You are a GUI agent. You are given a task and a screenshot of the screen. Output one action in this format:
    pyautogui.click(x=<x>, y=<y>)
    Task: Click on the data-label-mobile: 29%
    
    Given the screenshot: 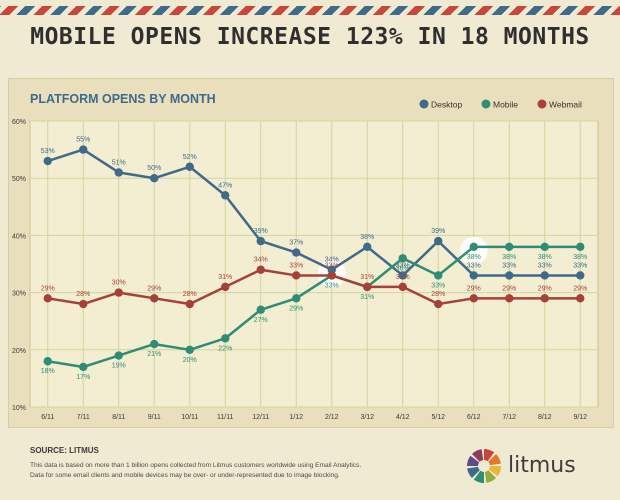 What is the action you would take?
    pyautogui.click(x=296, y=308)
    